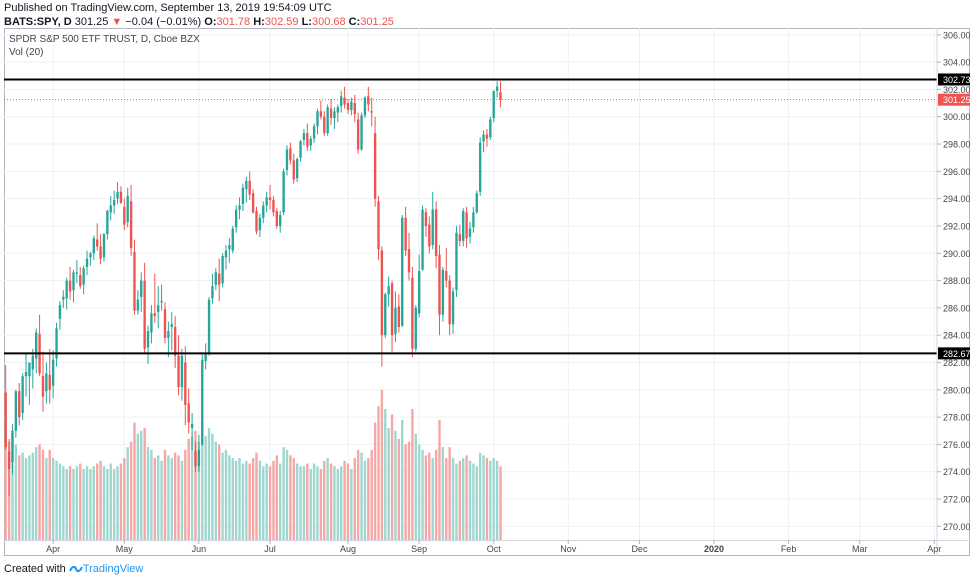 This screenshot has width=974, height=579. What do you see at coordinates (75, 569) in the screenshot?
I see `tradingview-logo-icon` at bounding box center [75, 569].